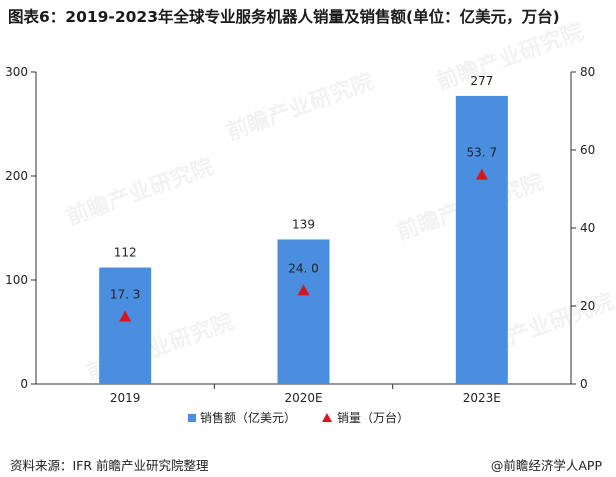 The width and height of the screenshot is (616, 477). Describe the element at coordinates (16, 176) in the screenshot. I see `y-left-tick-label: 200` at that location.